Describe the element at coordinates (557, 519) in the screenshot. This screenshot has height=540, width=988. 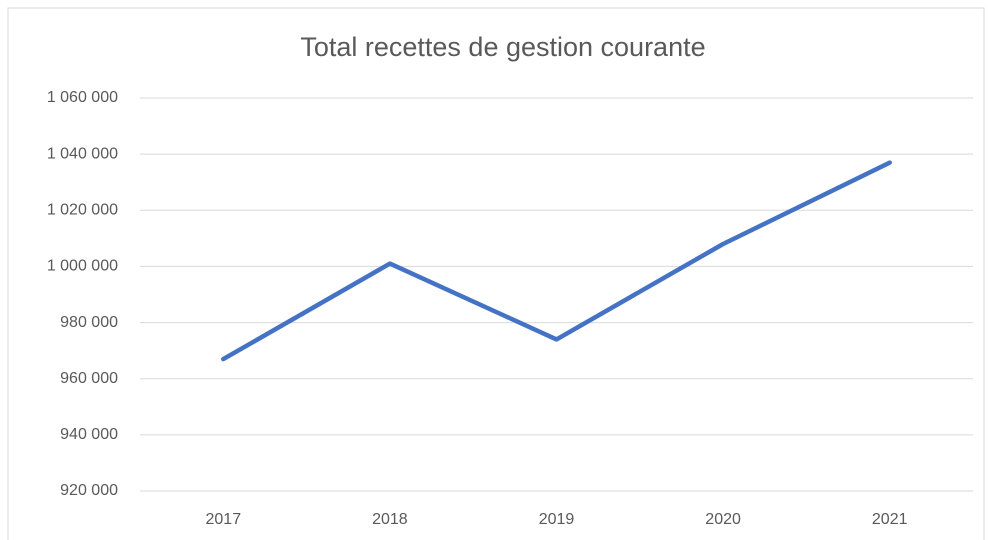
I see `x-tick-label: 2019` at that location.